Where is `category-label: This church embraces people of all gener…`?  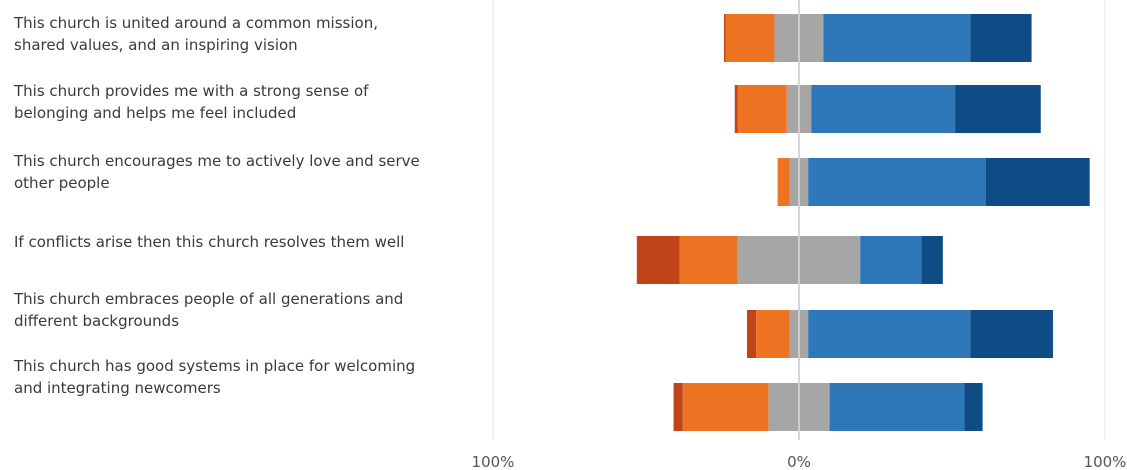
category-label: This church embraces people of all gener… is located at coordinates (209, 310).